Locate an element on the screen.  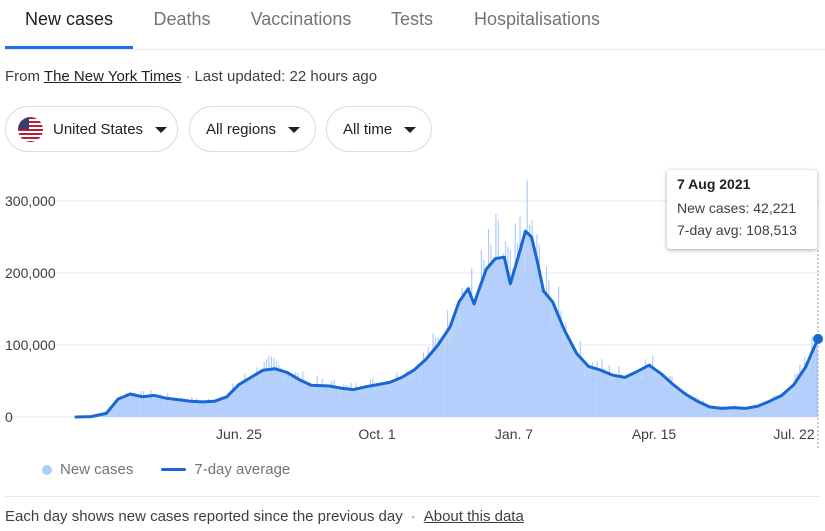
tab-hospitalisations: Hospitalisations is located at coordinates (537, 19).